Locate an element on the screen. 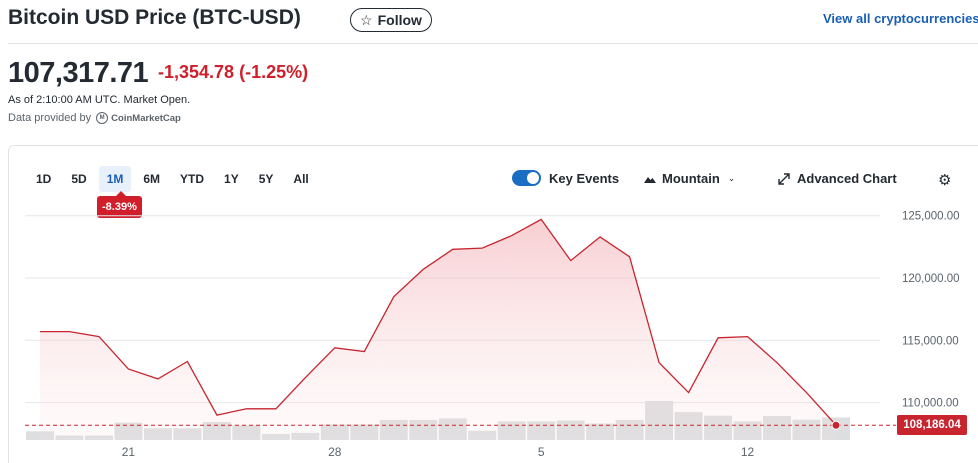  key-events-label: Key Events is located at coordinates (584, 178).